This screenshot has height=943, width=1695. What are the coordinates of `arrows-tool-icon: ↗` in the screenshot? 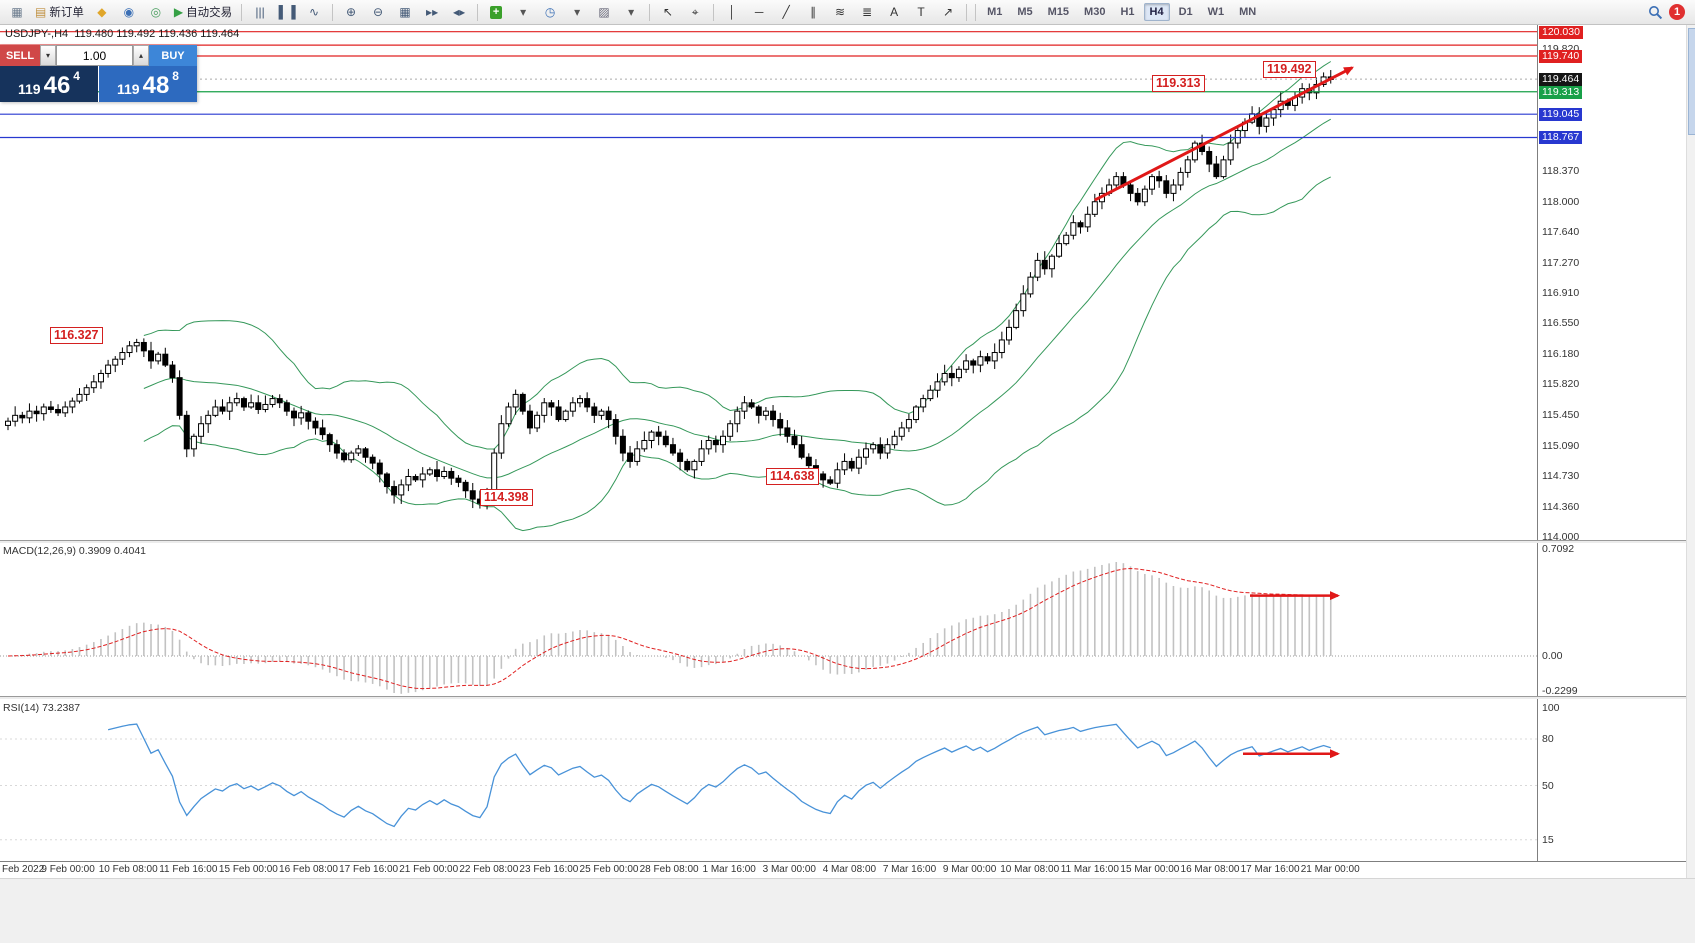 It's located at (948, 12).